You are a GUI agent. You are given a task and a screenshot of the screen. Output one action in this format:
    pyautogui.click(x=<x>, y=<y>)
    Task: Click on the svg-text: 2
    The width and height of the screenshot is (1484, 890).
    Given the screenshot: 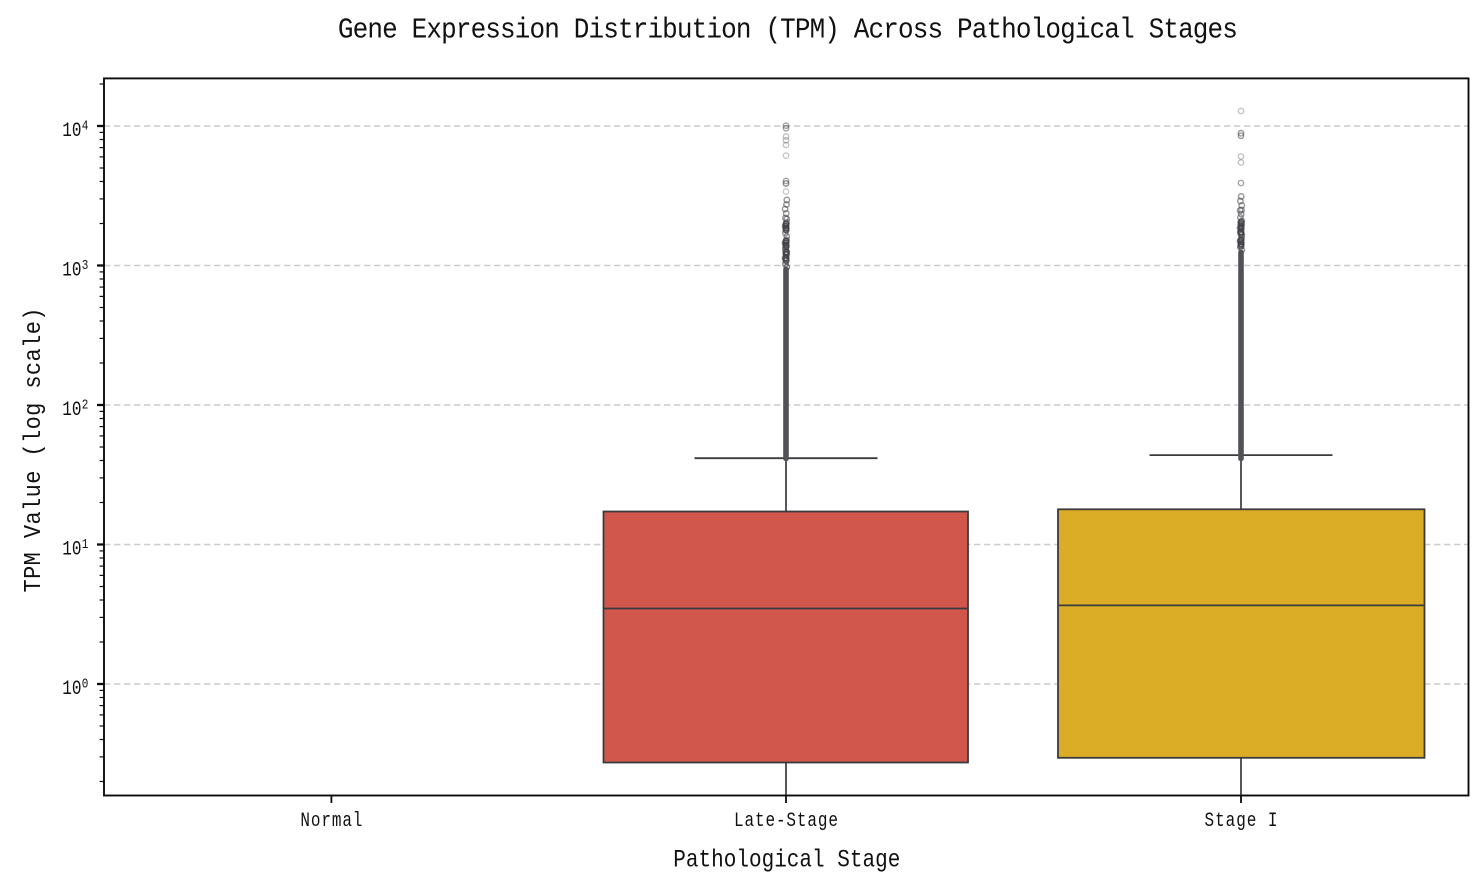 What is the action you would take?
    pyautogui.click(x=85, y=405)
    